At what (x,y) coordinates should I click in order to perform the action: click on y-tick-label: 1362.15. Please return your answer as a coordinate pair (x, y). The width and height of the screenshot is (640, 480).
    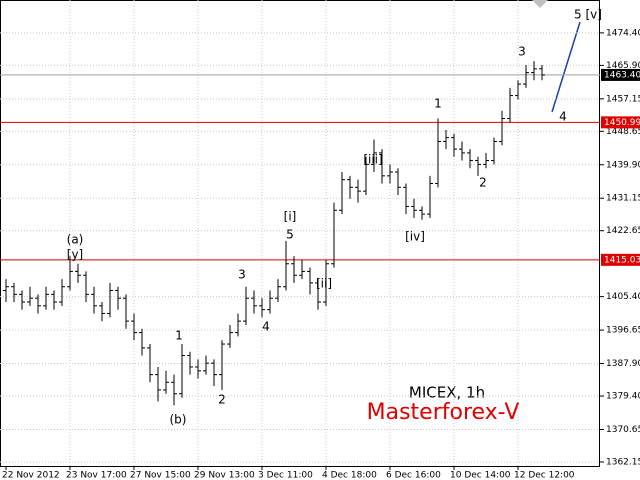
    Looking at the image, I should click on (623, 462).